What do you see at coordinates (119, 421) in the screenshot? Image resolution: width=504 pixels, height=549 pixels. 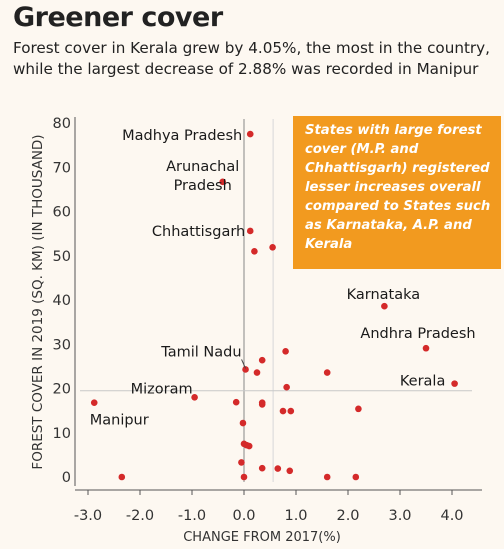 I see `point-label: Manipur` at bounding box center [119, 421].